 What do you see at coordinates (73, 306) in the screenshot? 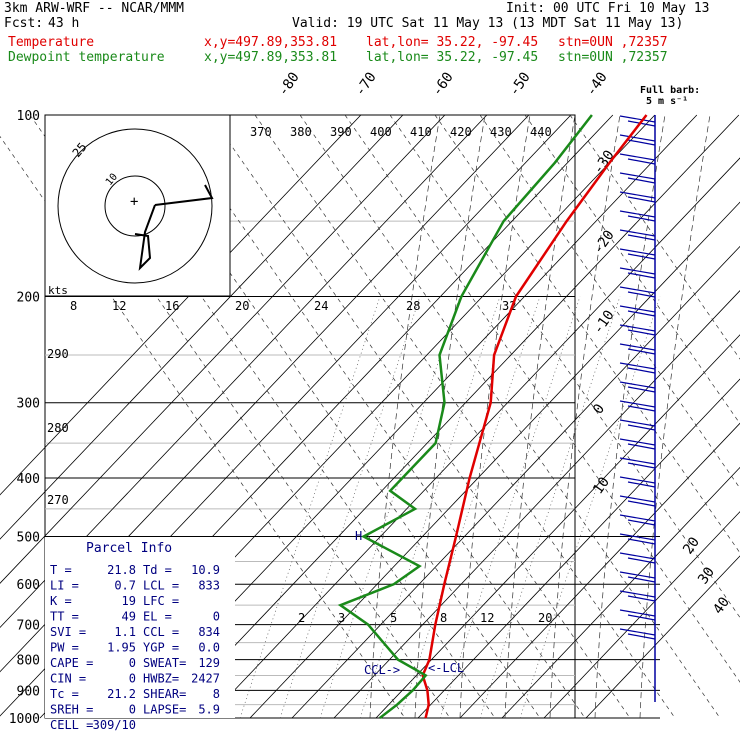
I see `mixing-ratio-label-8: 8` at bounding box center [73, 306].